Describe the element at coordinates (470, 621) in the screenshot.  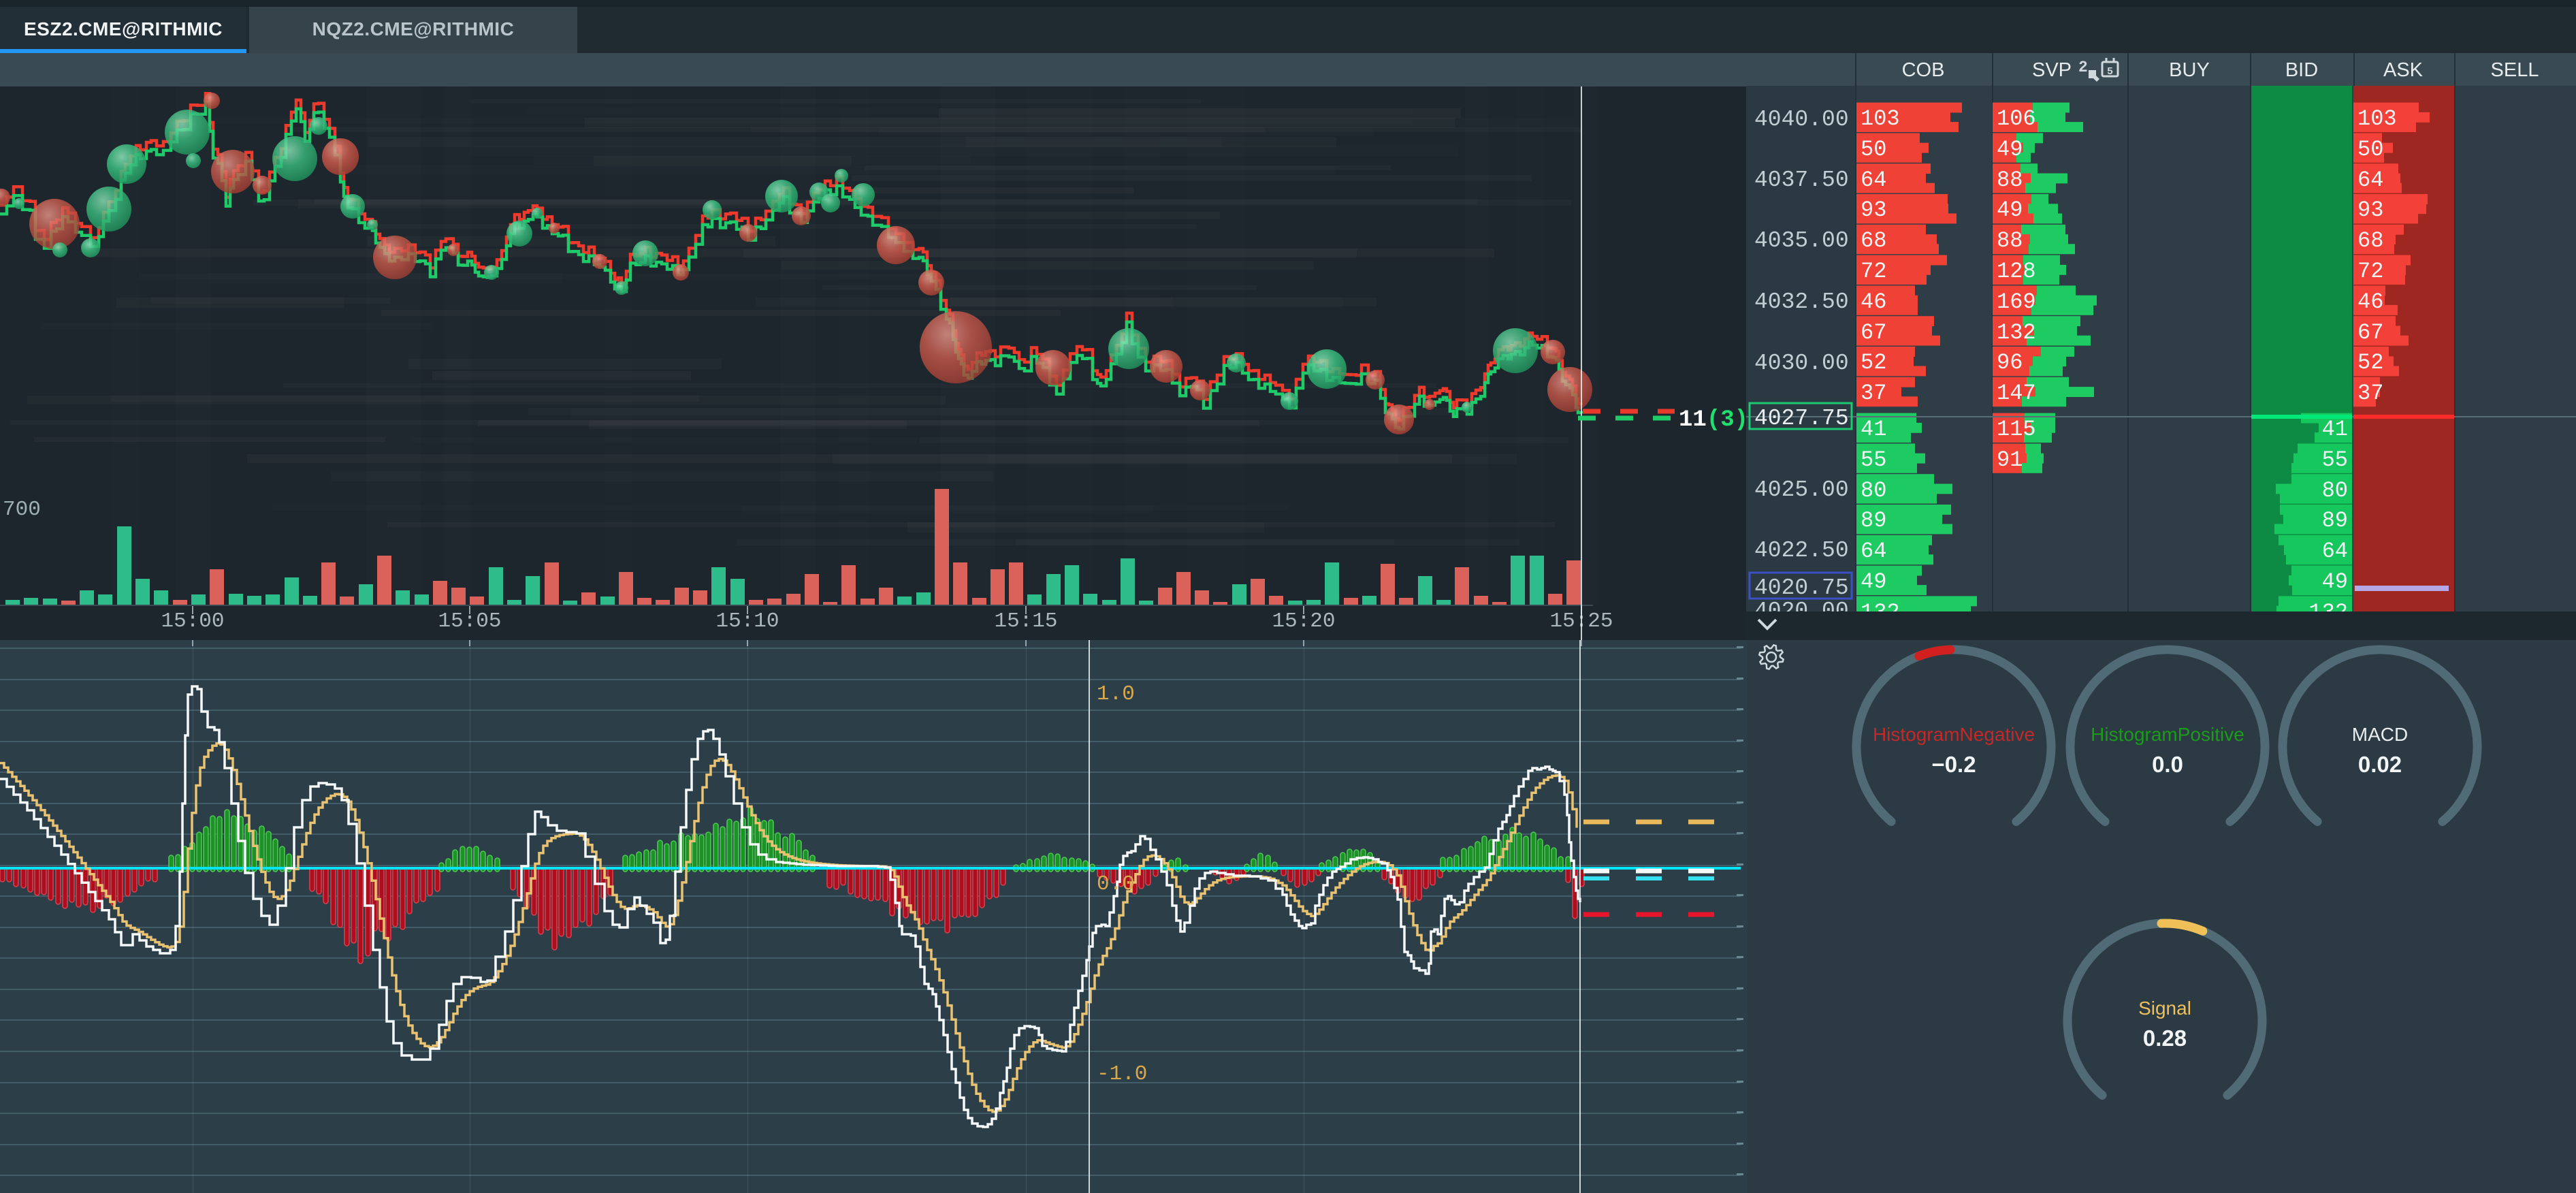
I see `svg-text: 15:05` at that location.